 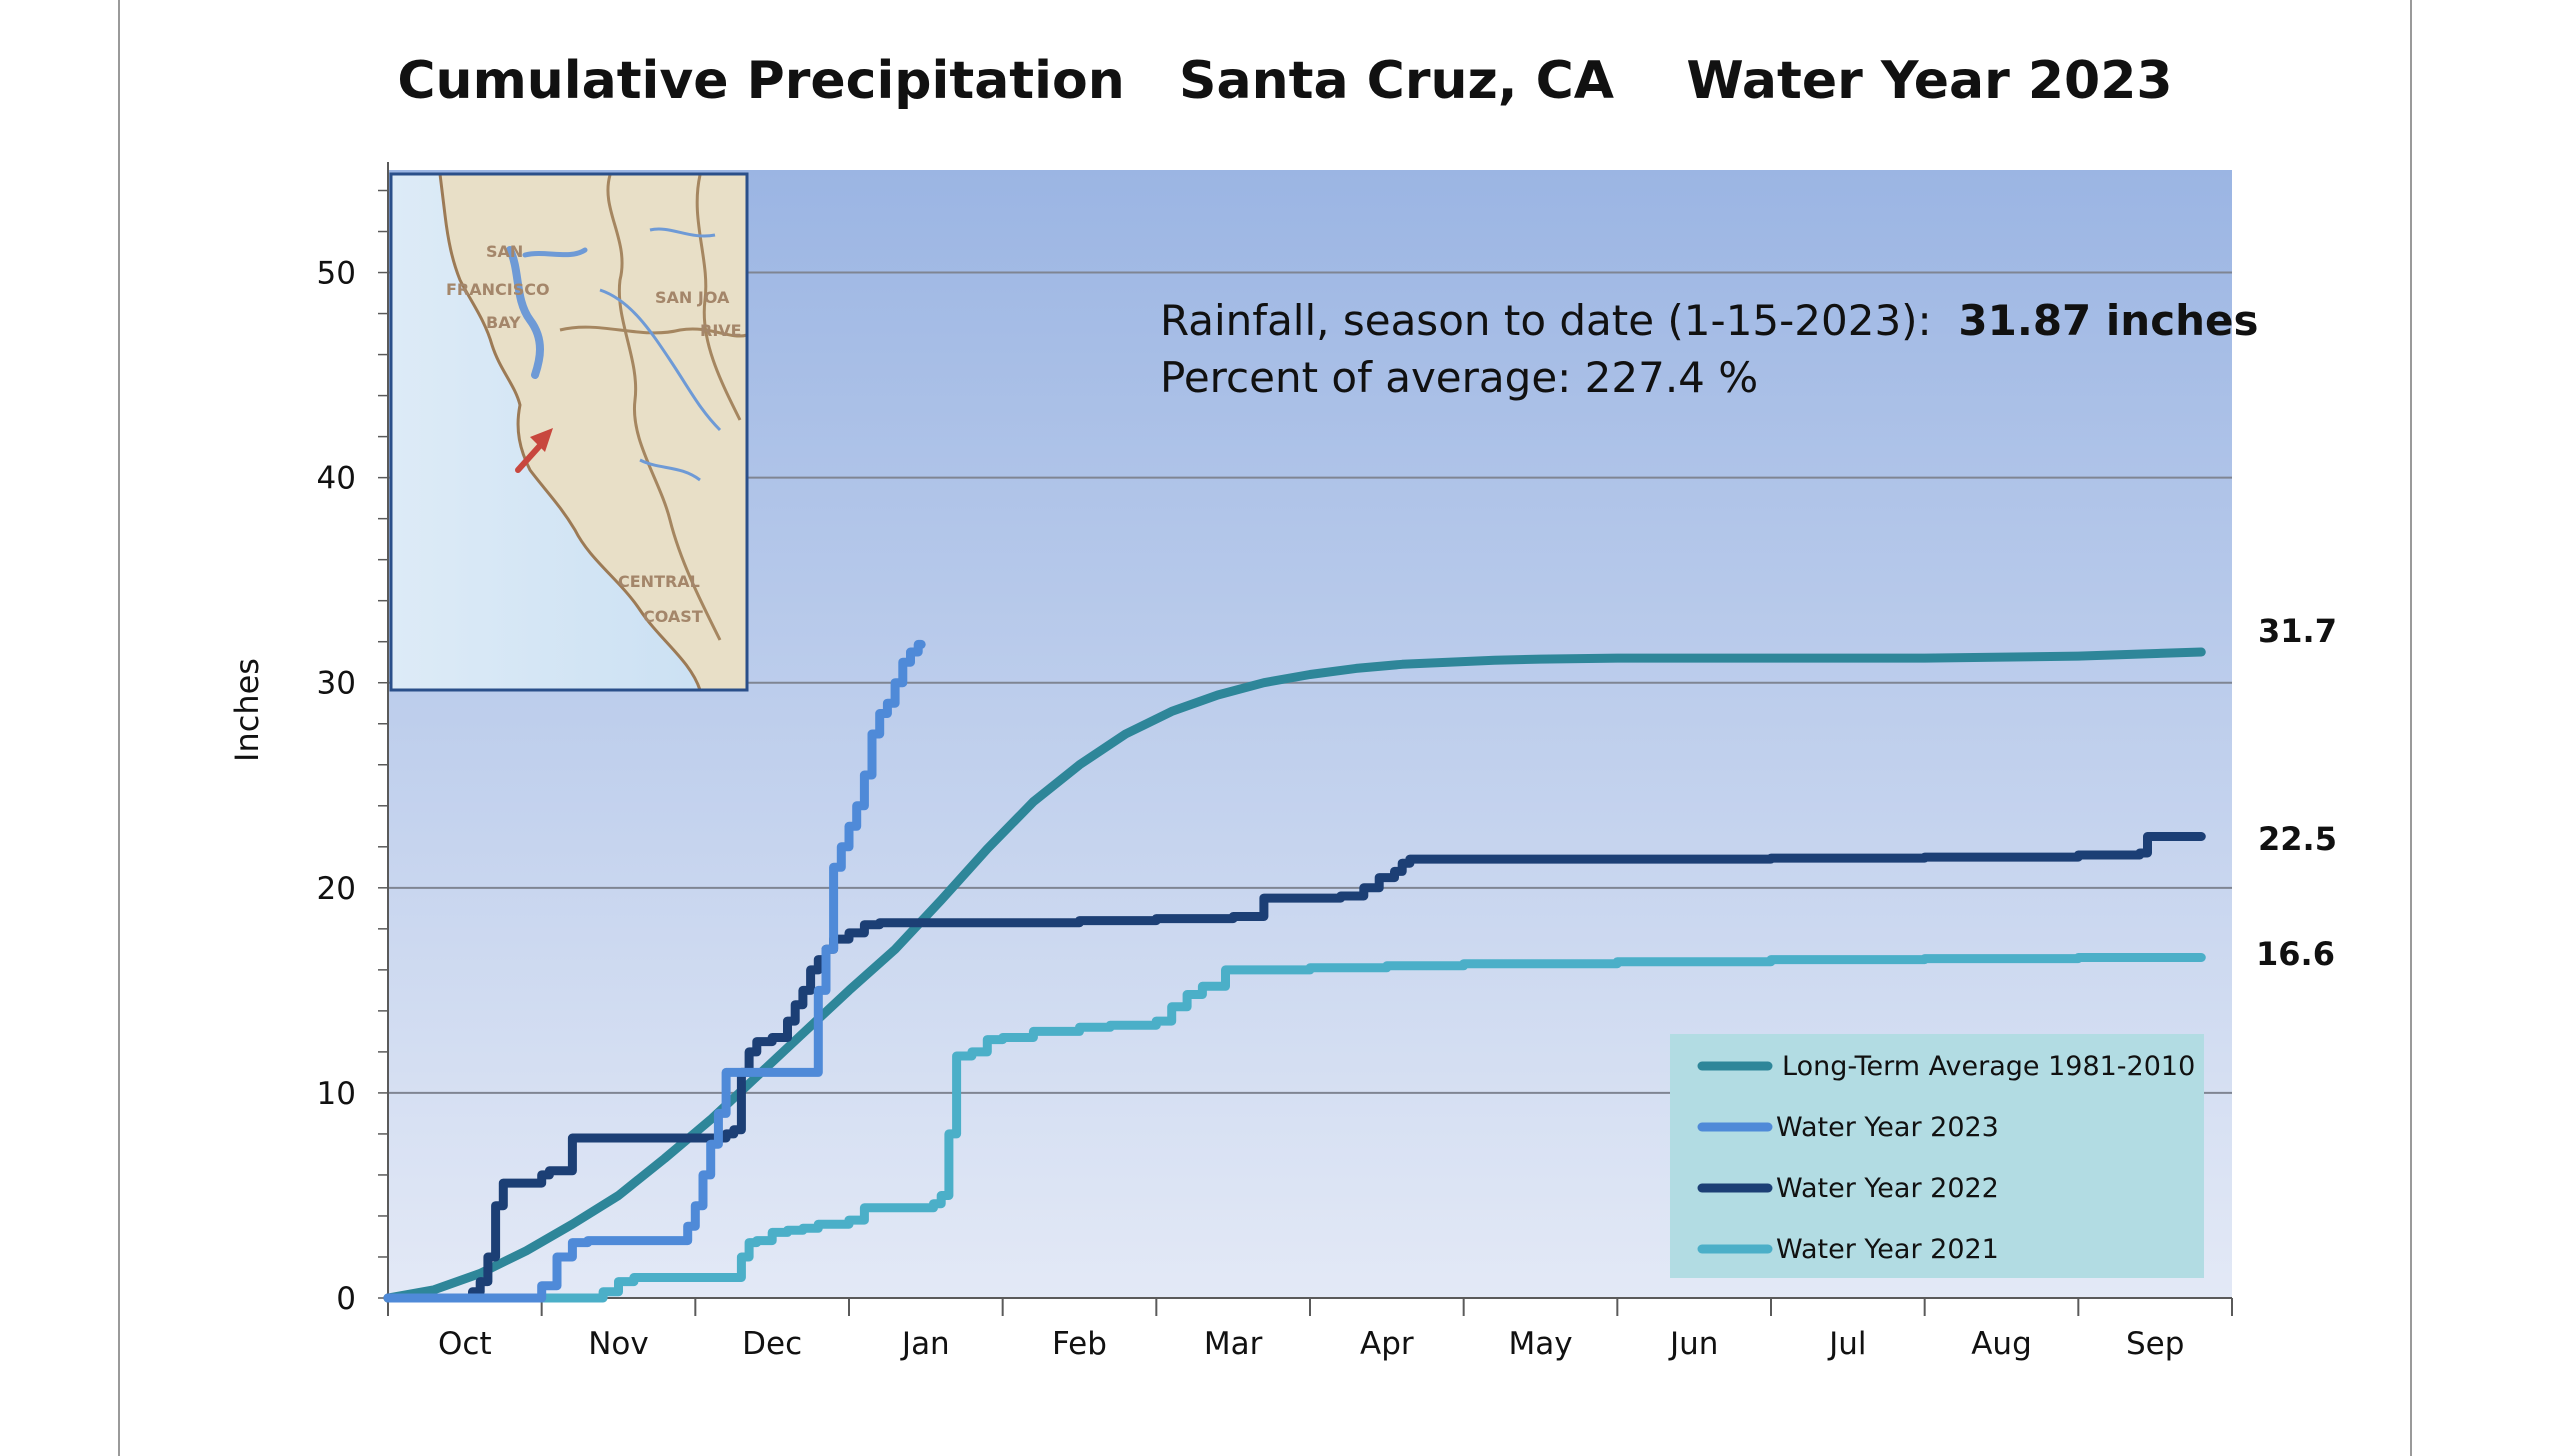 What do you see at coordinates (1387, 1344) in the screenshot?
I see `x-tick-label-apr: Apr` at bounding box center [1387, 1344].